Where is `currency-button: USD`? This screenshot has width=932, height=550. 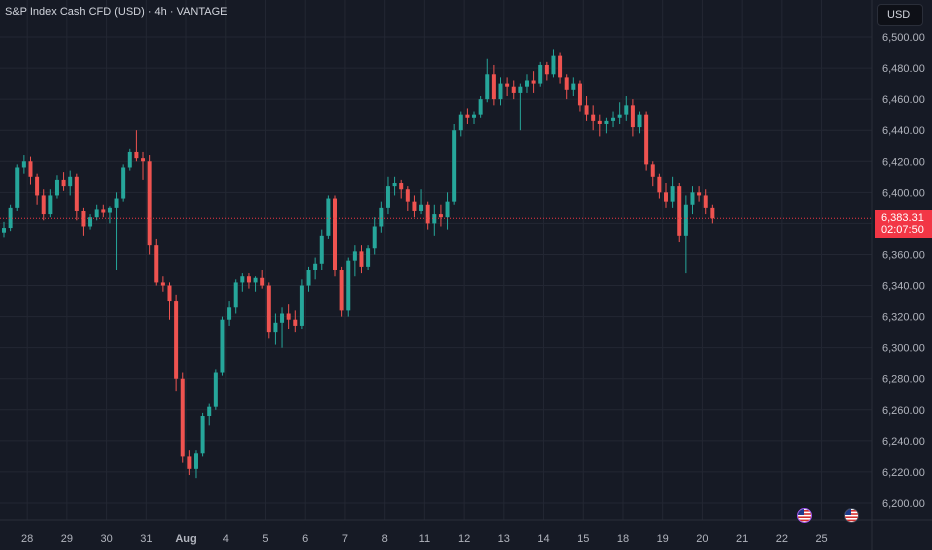 currency-button: USD is located at coordinates (900, 15).